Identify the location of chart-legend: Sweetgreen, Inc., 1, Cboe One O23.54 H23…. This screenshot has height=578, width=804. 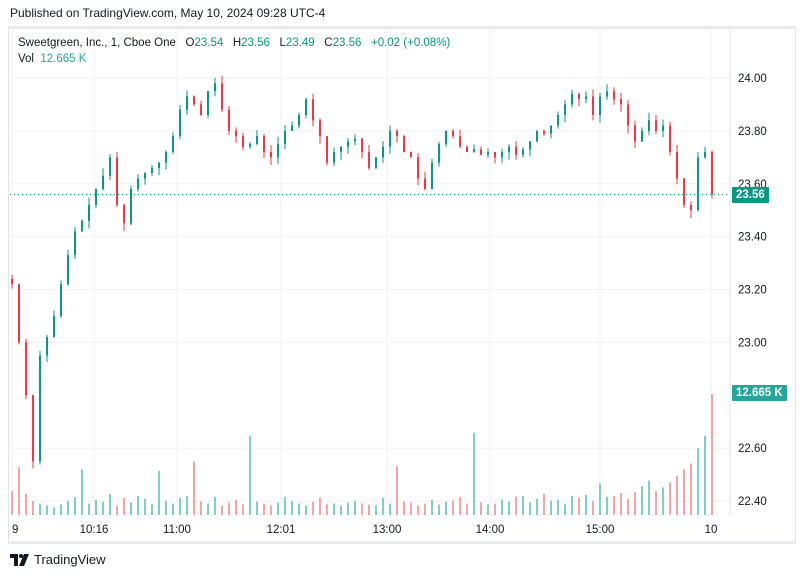
(234, 51).